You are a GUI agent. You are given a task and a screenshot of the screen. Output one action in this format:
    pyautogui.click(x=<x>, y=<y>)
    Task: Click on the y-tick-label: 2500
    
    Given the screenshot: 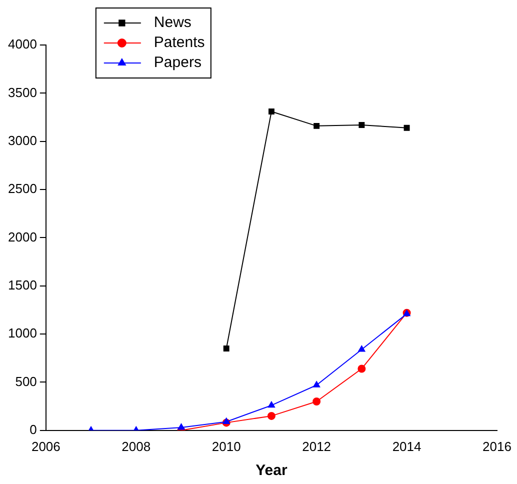 What is the action you would take?
    pyautogui.click(x=22, y=188)
    